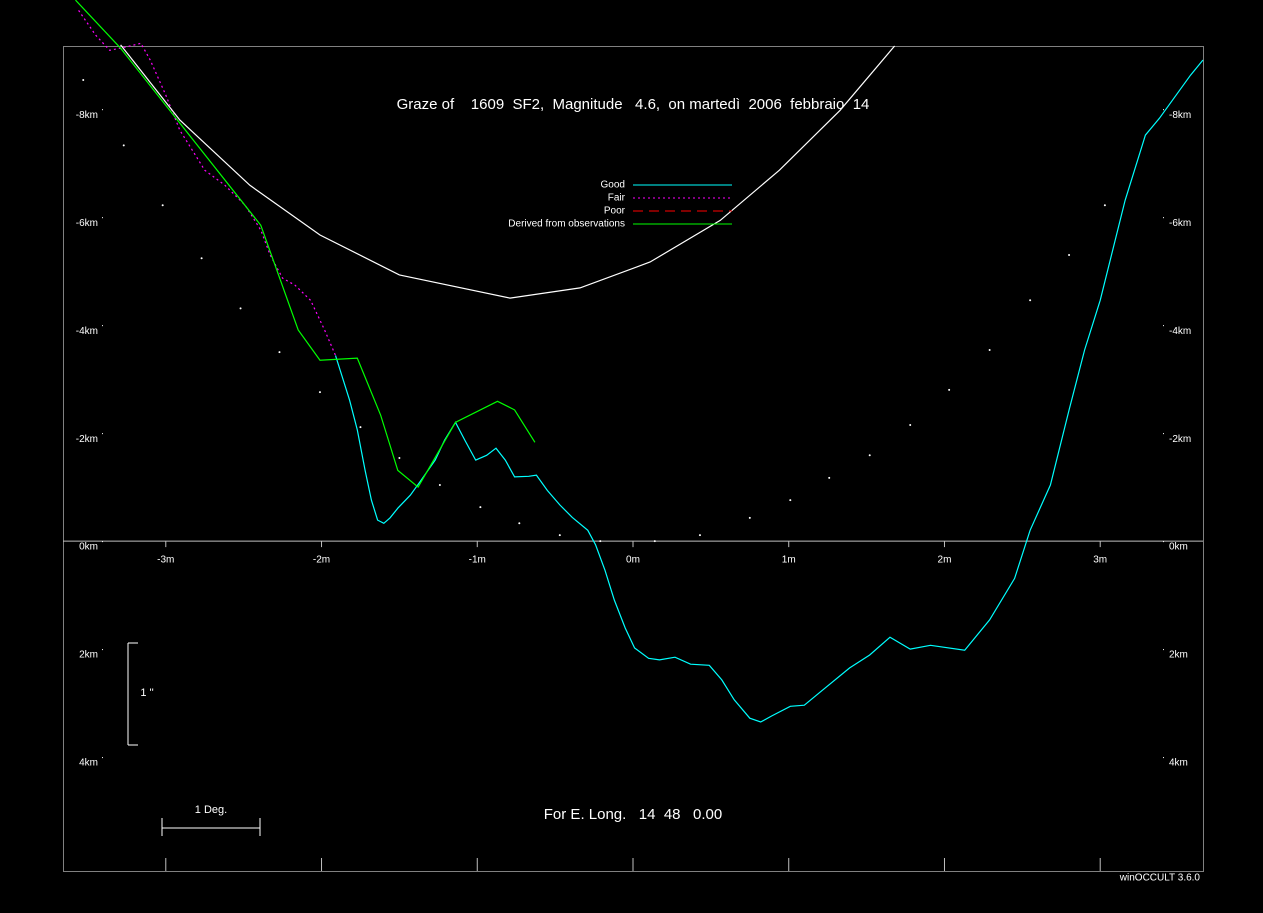  Describe the element at coordinates (613, 185) in the screenshot. I see `legend-label: Good` at that location.